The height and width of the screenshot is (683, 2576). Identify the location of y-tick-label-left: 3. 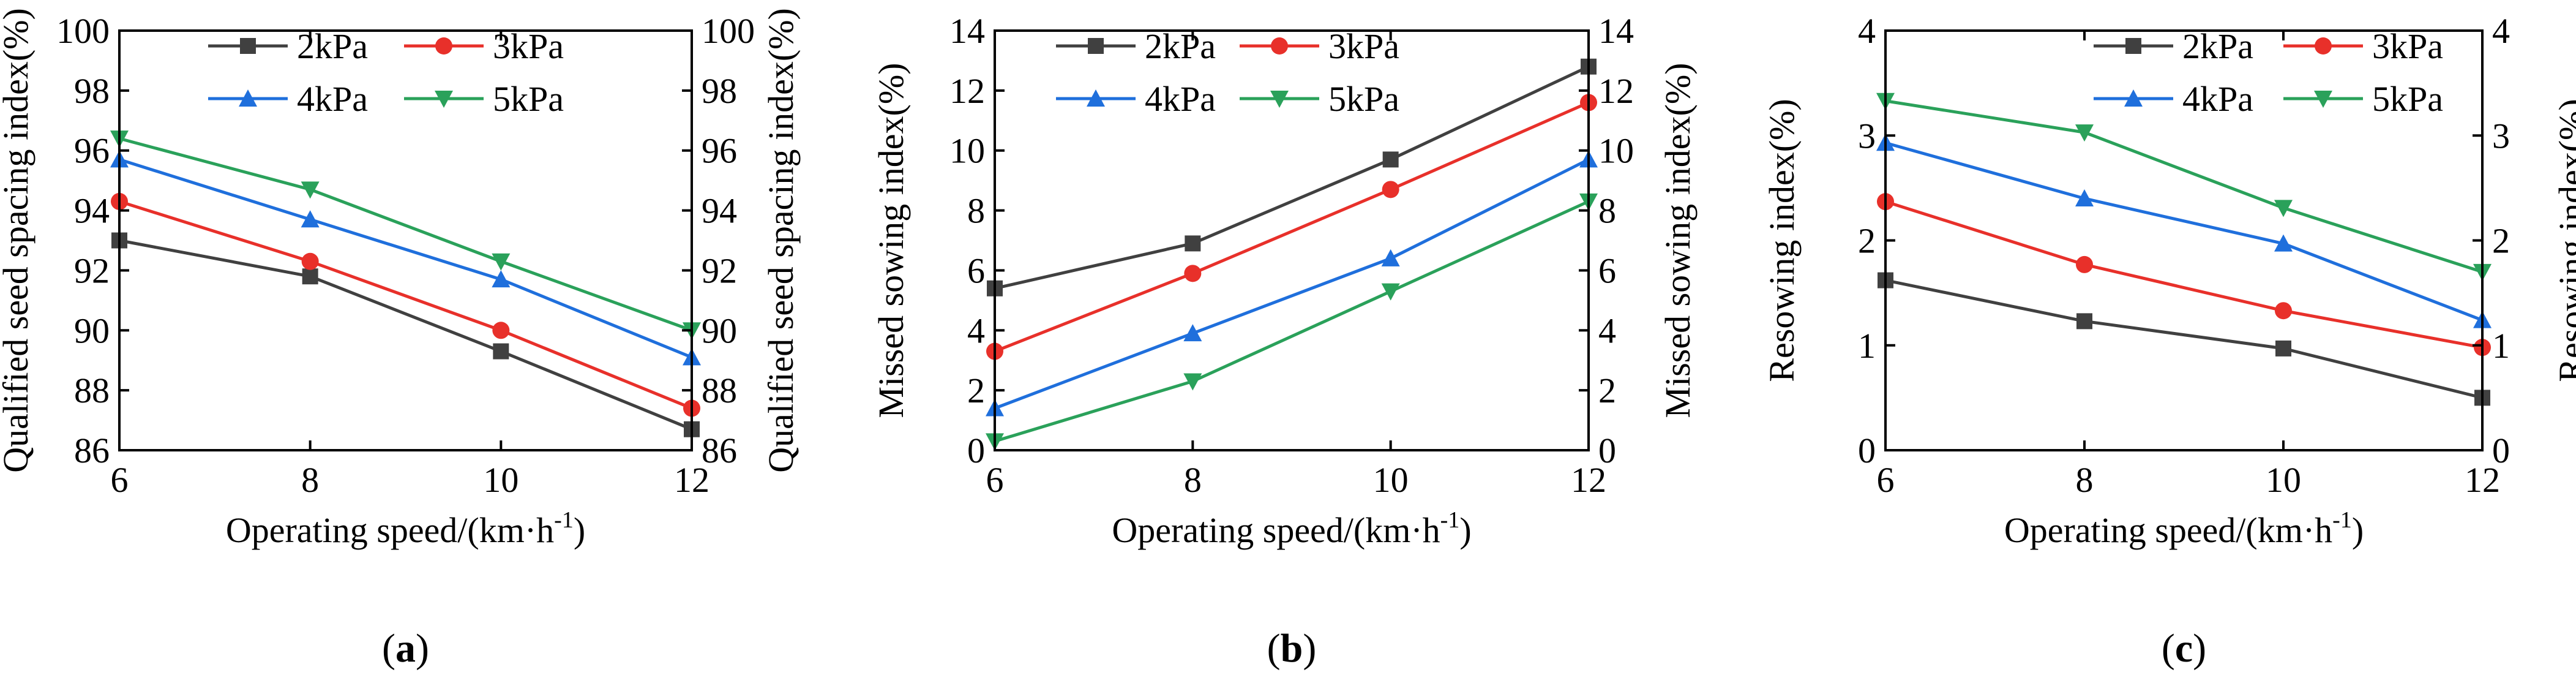
(1867, 136).